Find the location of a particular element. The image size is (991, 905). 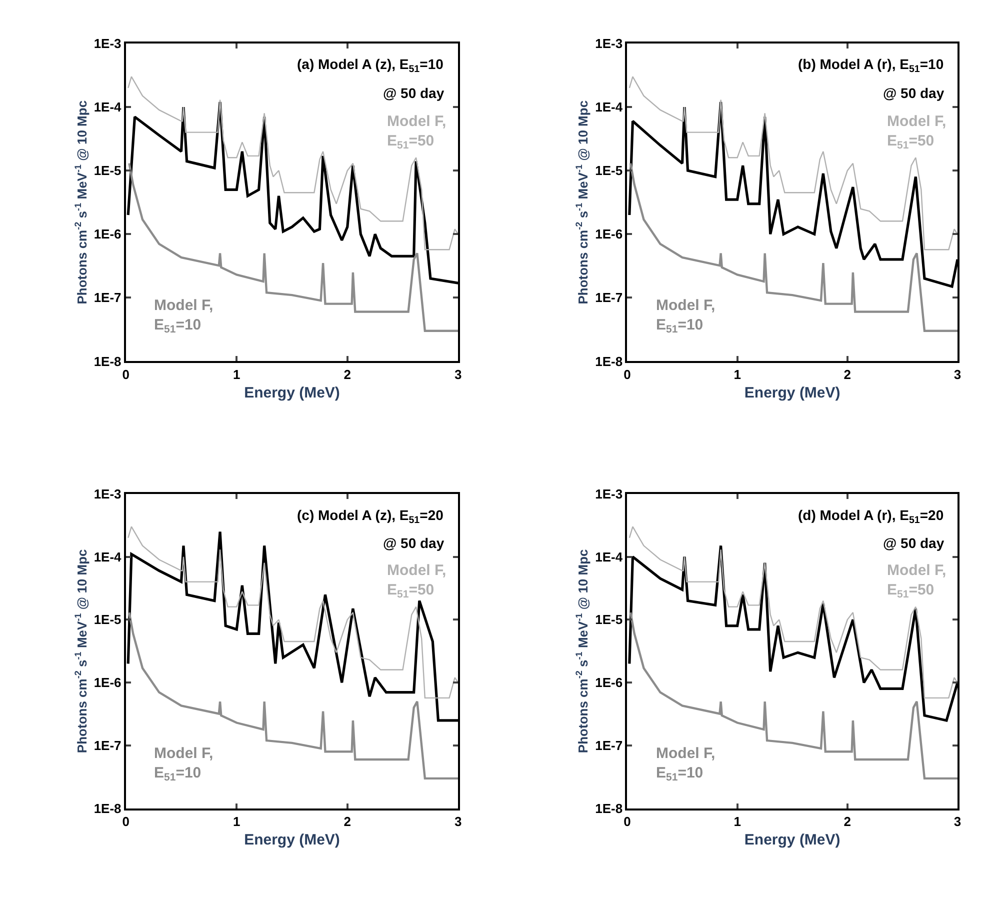

text: (d) Model A (r), E$_{51}$=20 is located at coordinates (871, 516).